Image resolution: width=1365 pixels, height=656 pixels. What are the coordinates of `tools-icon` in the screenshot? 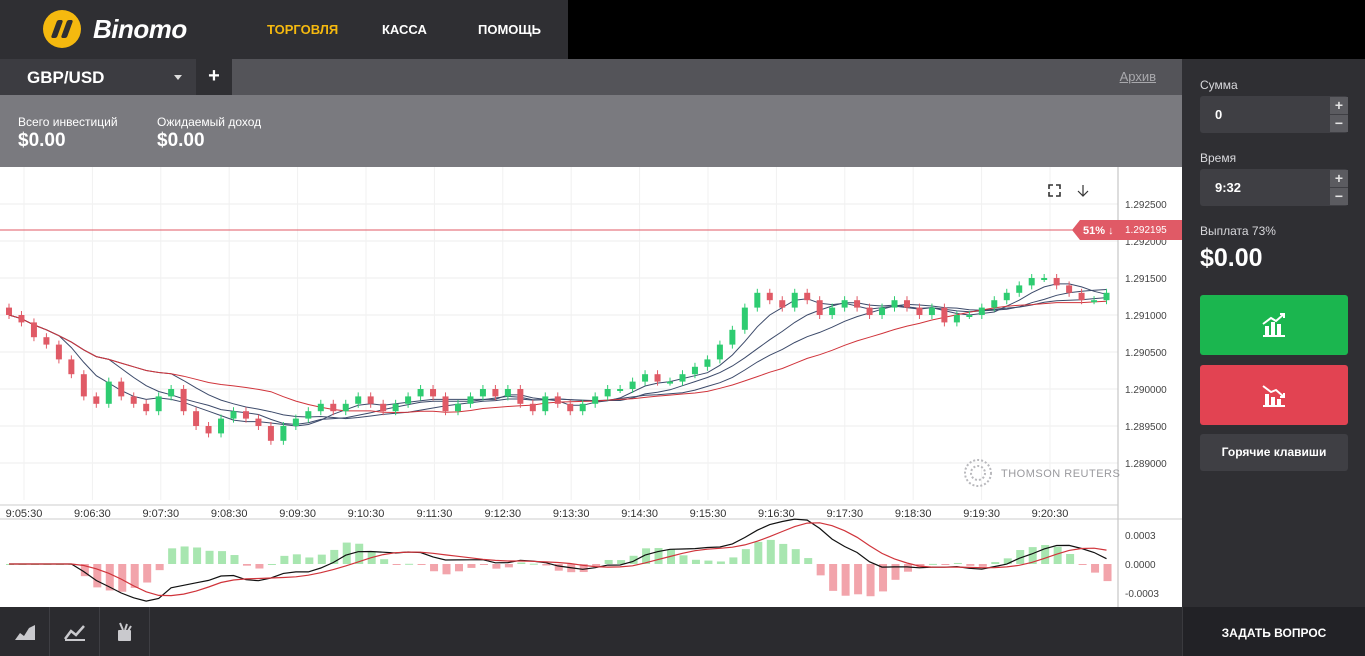 It's located at (124, 631).